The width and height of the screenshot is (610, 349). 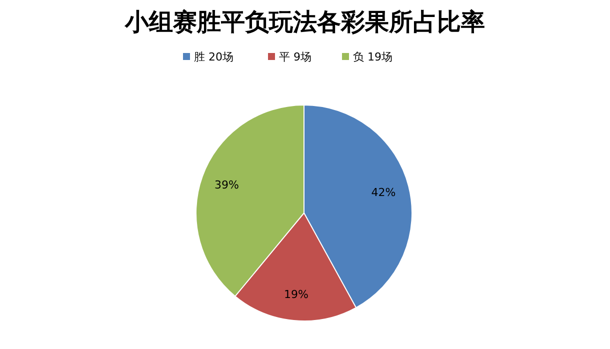 What do you see at coordinates (372, 57) in the screenshot?
I see `legend-label: 负 19场` at bounding box center [372, 57].